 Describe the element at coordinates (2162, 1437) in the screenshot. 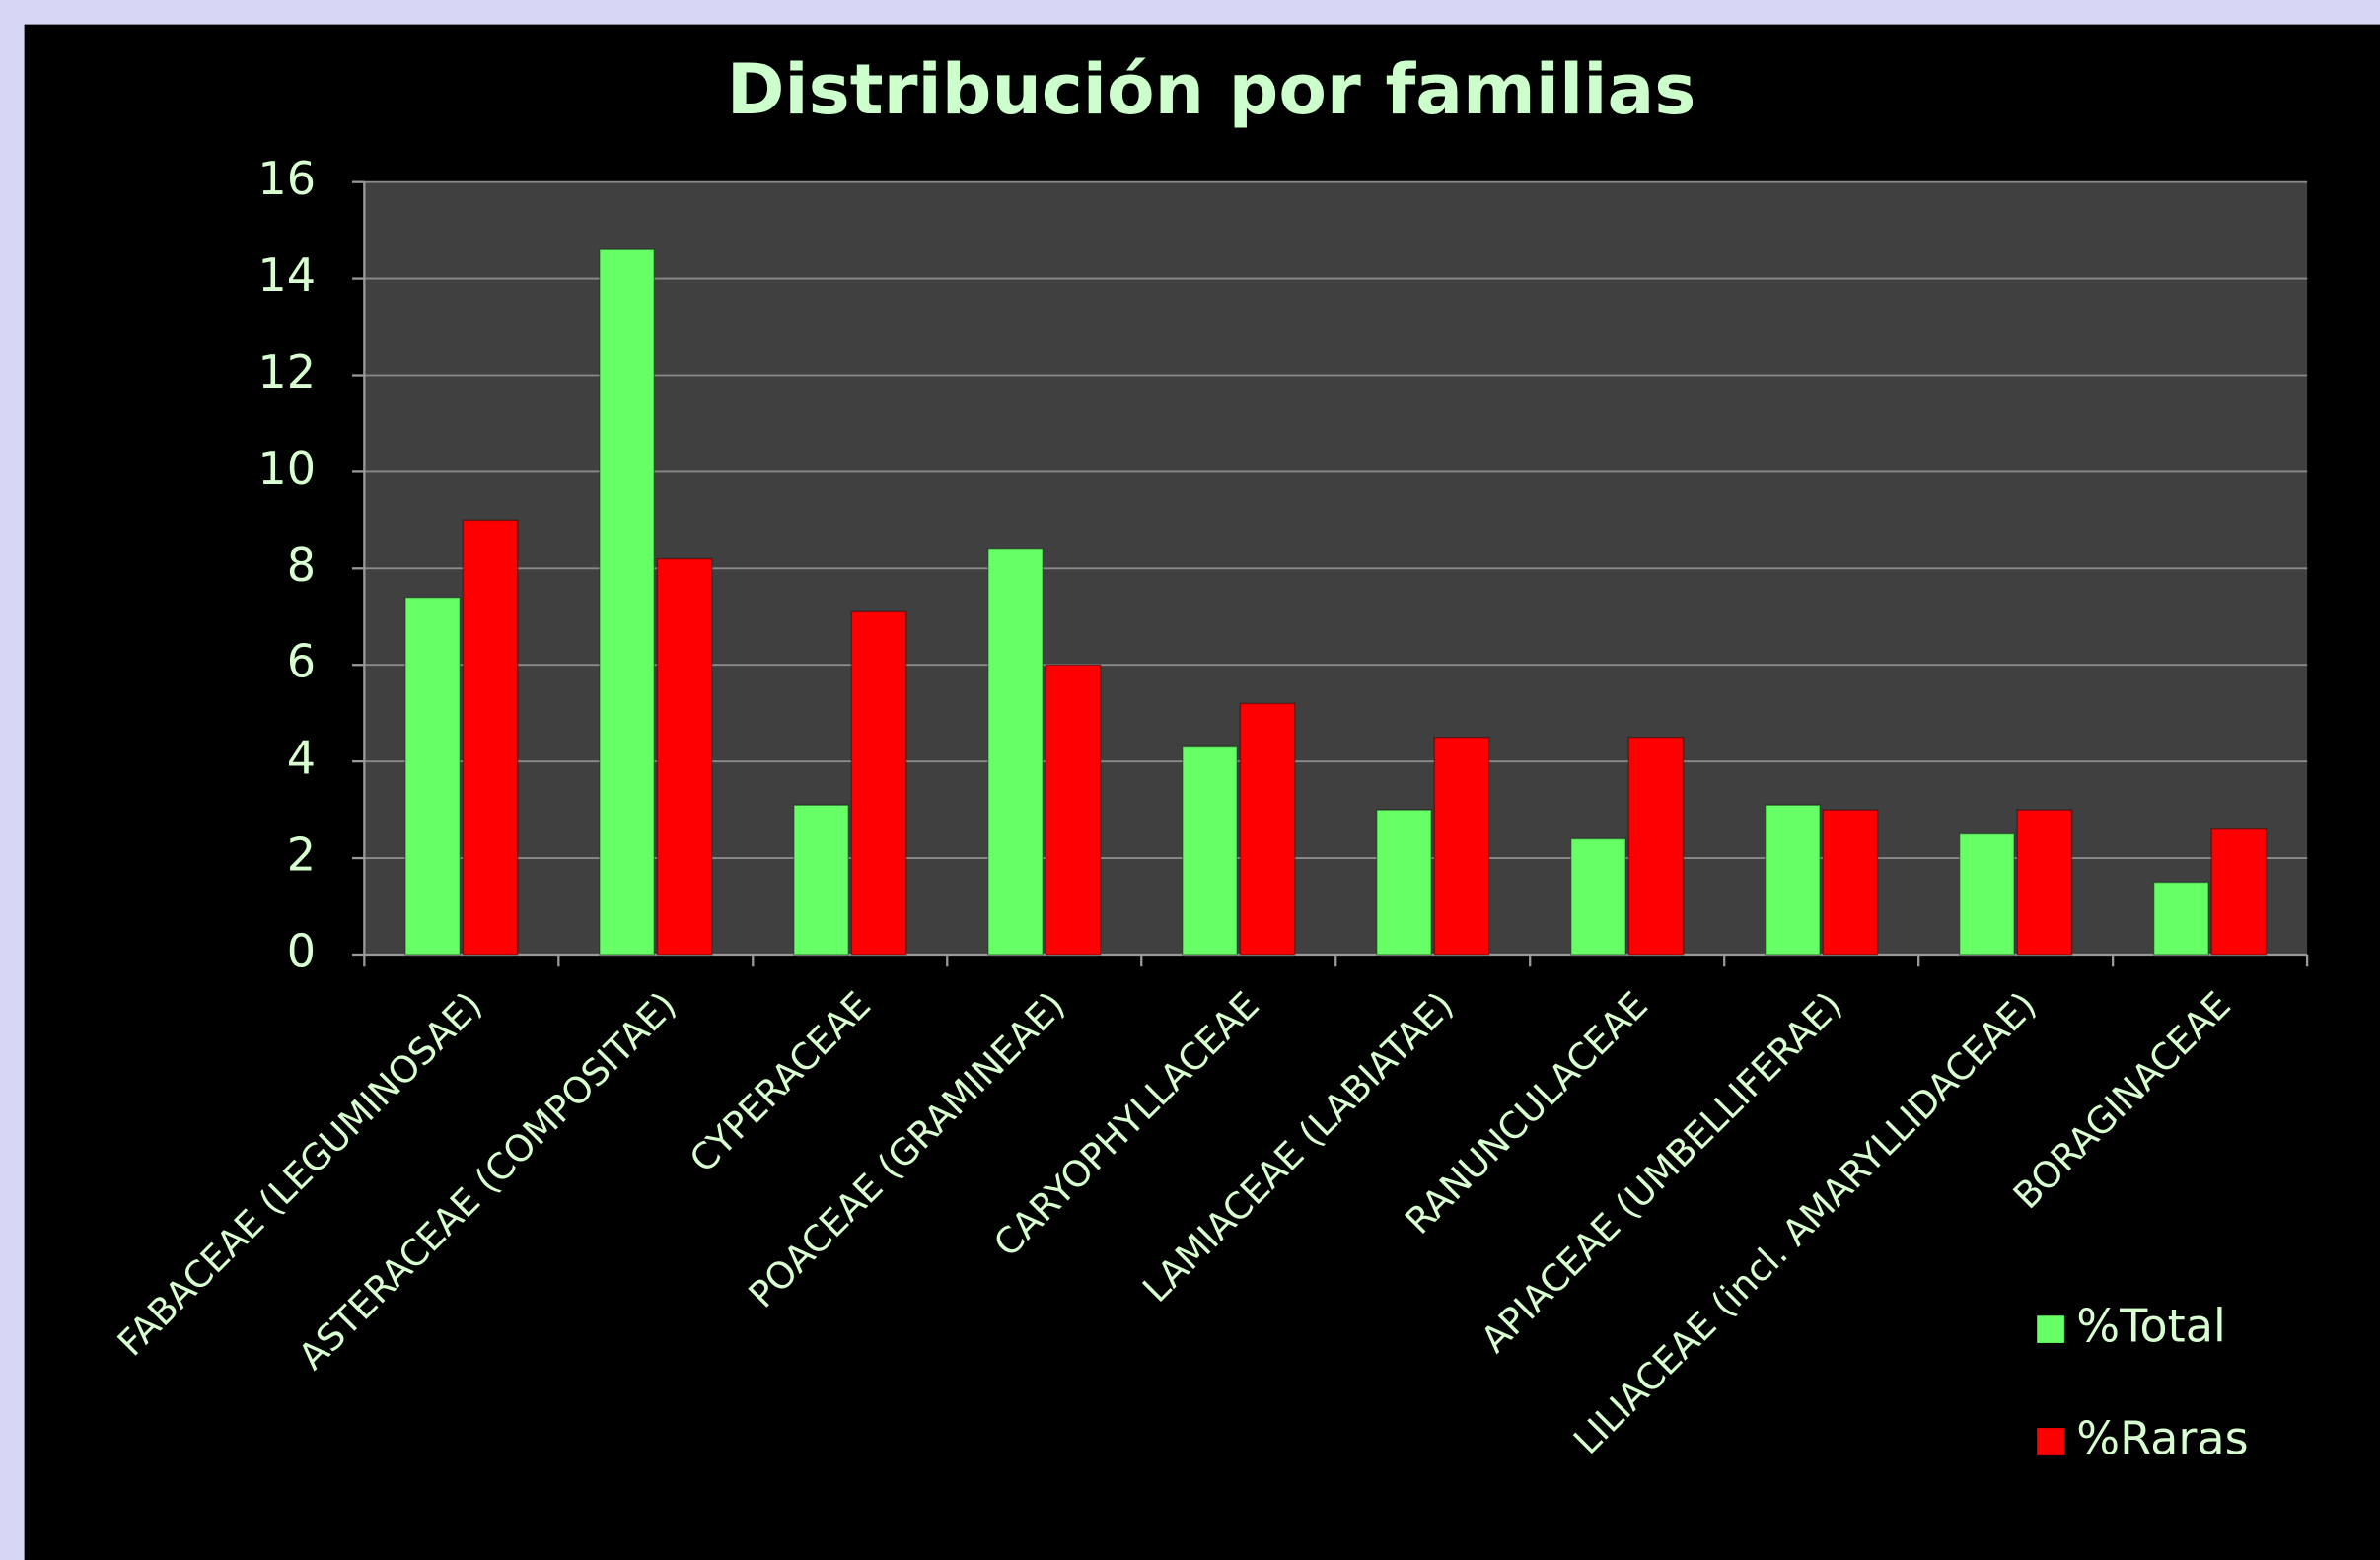

I see `legend-label: %Raras` at that location.